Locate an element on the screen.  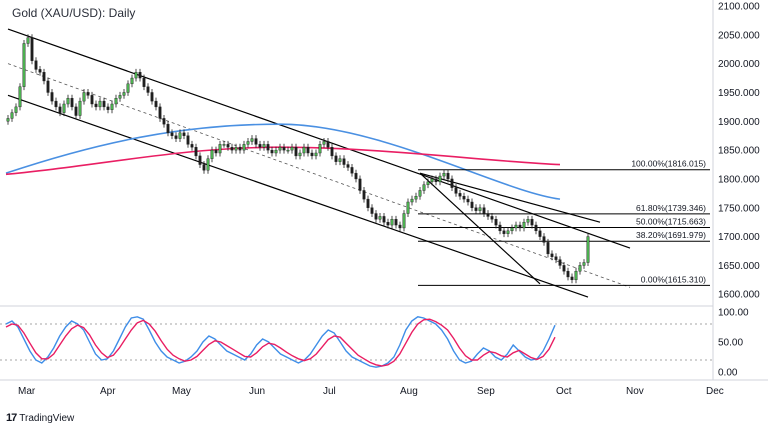
moving-average-slow-line is located at coordinates (283, 161).